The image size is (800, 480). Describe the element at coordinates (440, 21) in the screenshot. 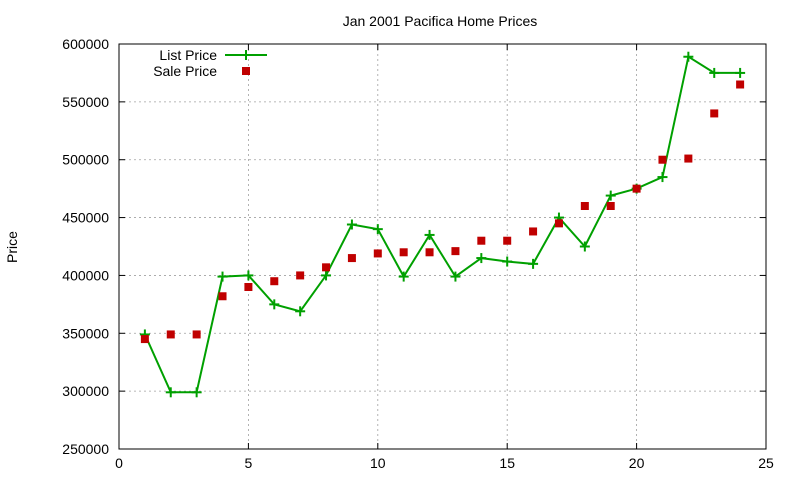

I see `chart-title: Jan 2001 Pacifica Home Prices` at that location.